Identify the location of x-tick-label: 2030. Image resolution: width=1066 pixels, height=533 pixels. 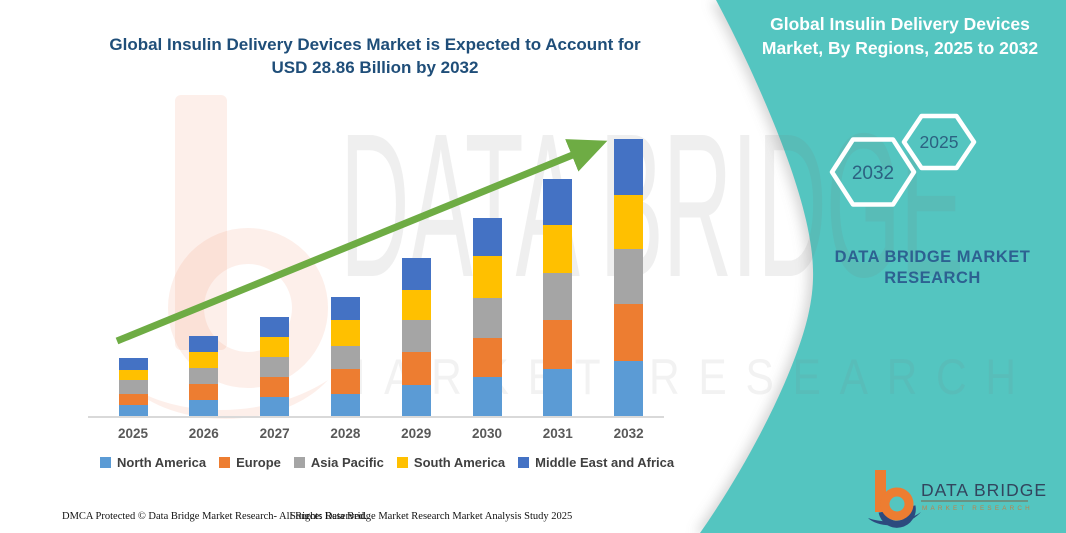
(487, 433).